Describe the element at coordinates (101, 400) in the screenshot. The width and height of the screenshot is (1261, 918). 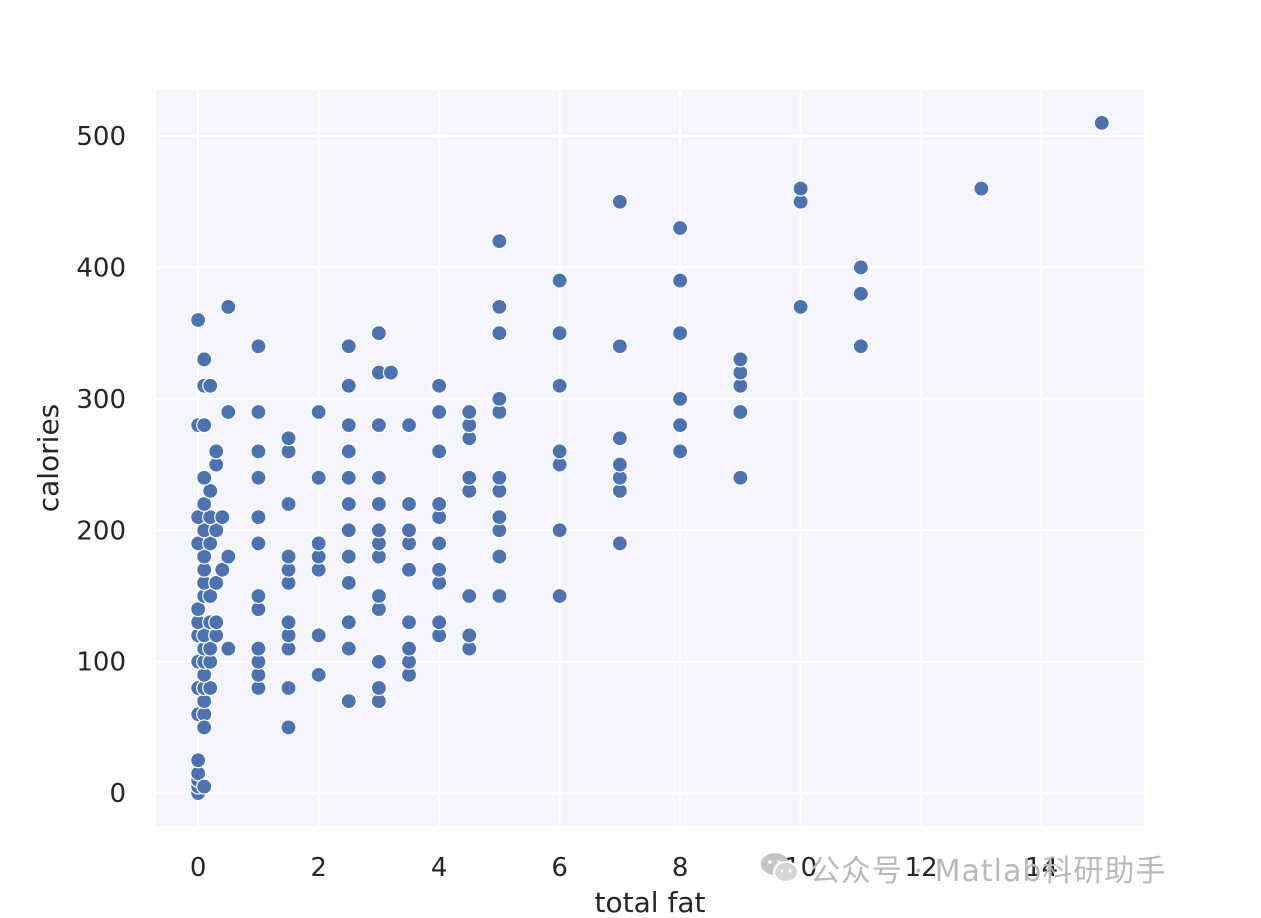
I see `y-tick-label: 300` at that location.